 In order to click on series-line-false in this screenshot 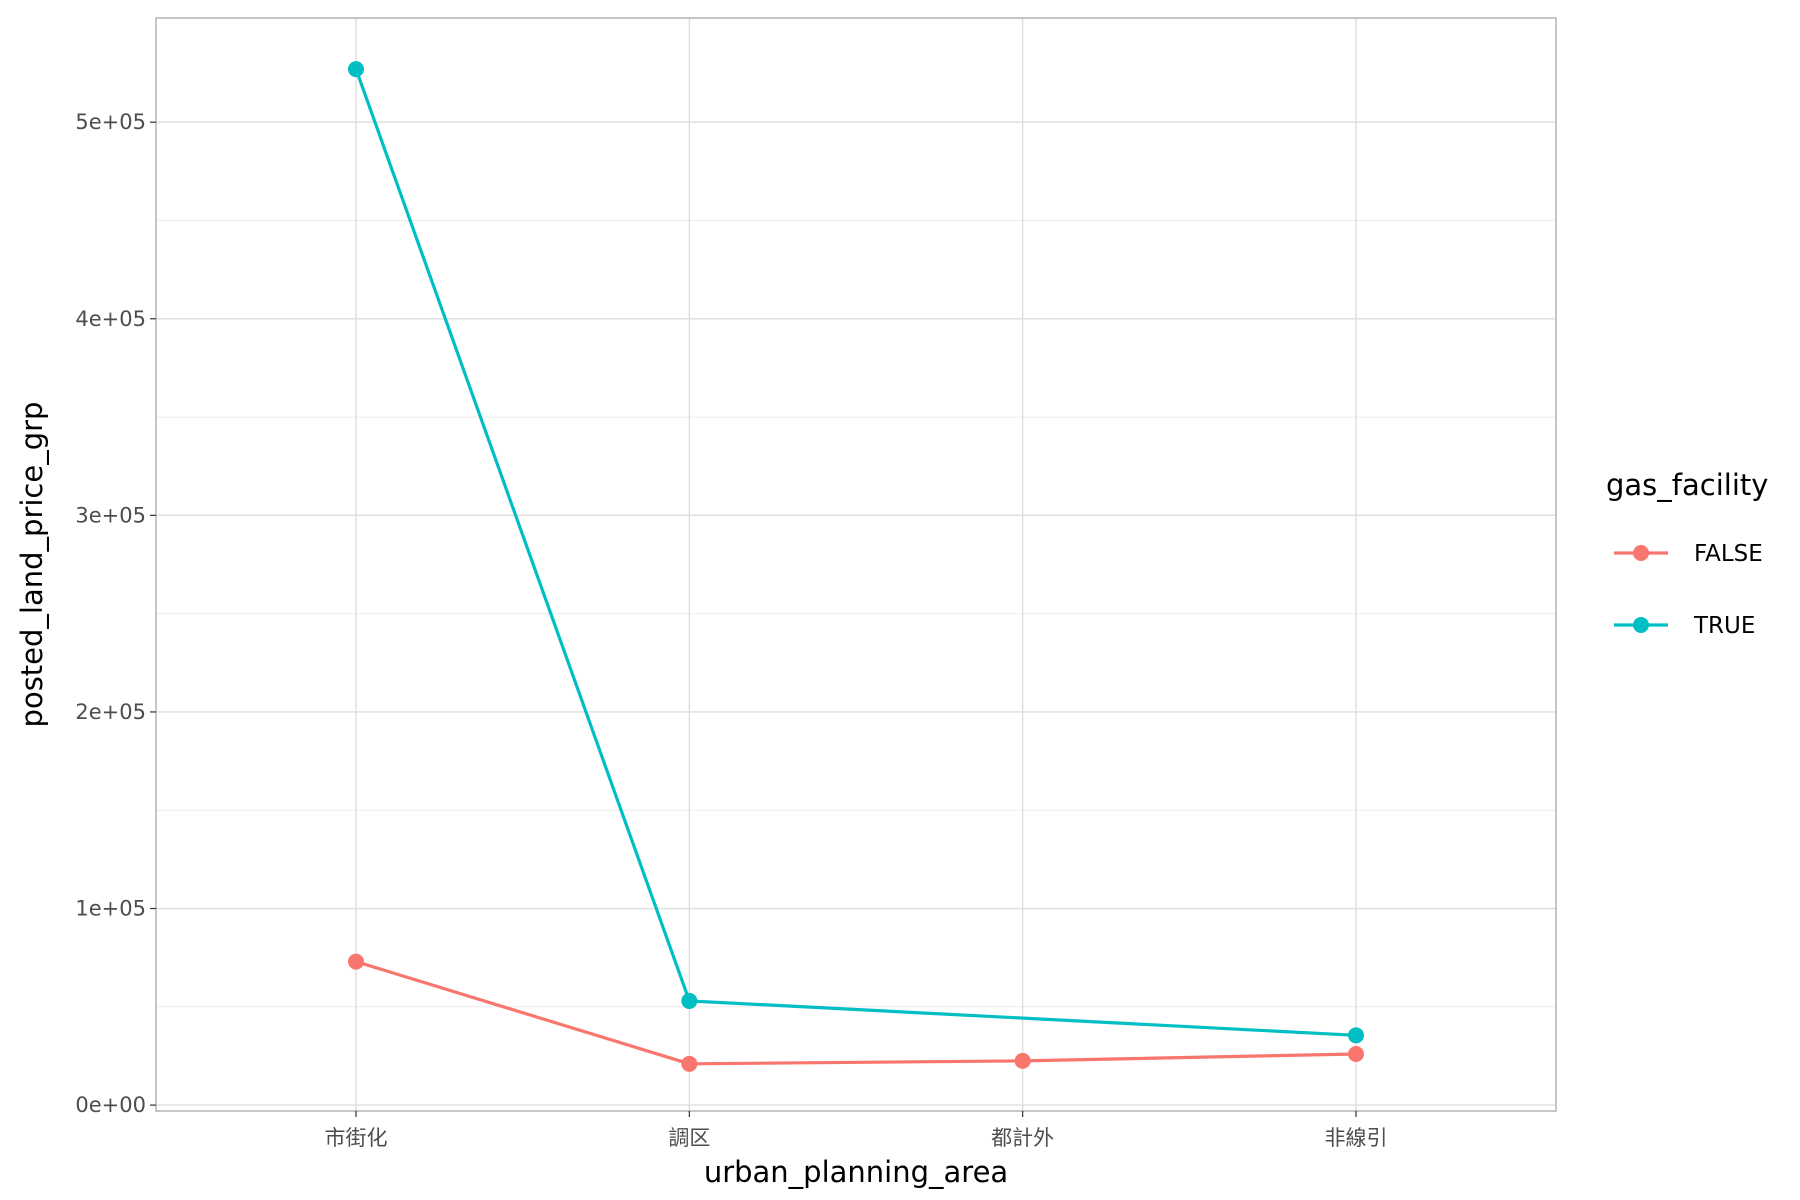, I will do `click(856, 1013)`.